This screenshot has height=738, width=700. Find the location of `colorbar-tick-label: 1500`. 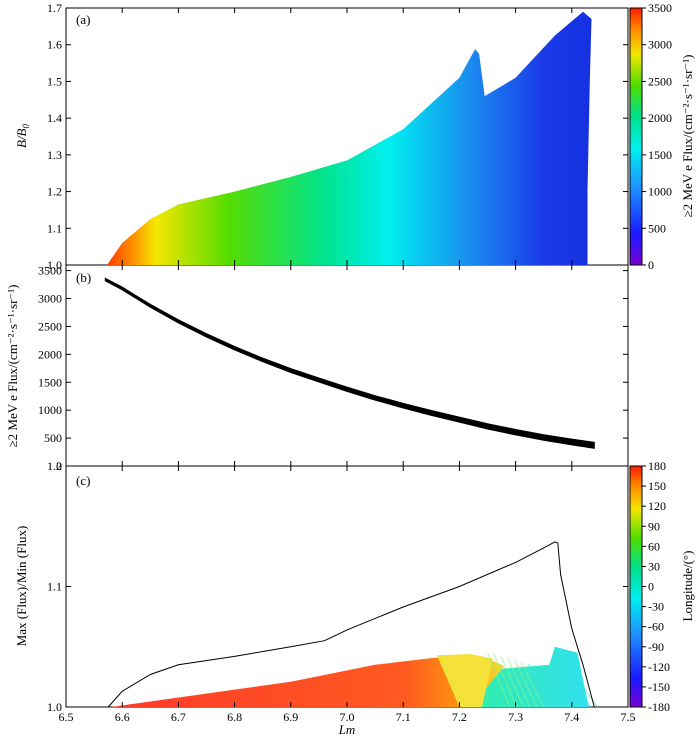

colorbar-tick-label: 1500 is located at coordinates (660, 155).